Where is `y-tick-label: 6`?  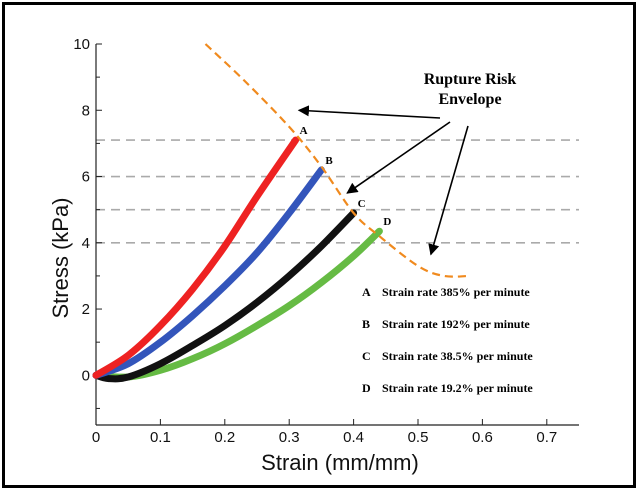 y-tick-label: 6 is located at coordinates (86, 177).